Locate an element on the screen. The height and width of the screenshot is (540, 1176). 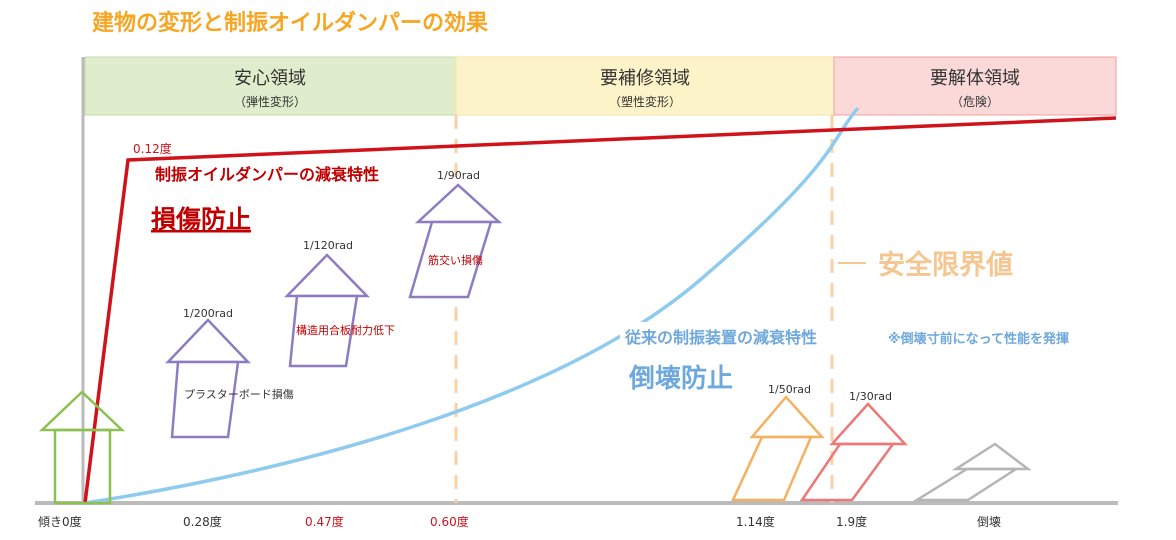
x-label-collapse: 倒壊 is located at coordinates (989, 522).